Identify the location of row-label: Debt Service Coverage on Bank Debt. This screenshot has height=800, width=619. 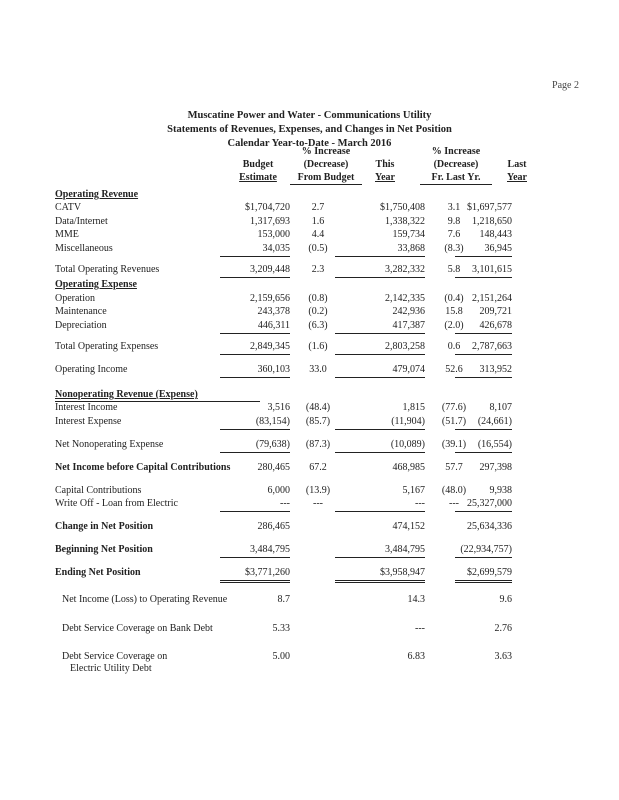
(137, 628).